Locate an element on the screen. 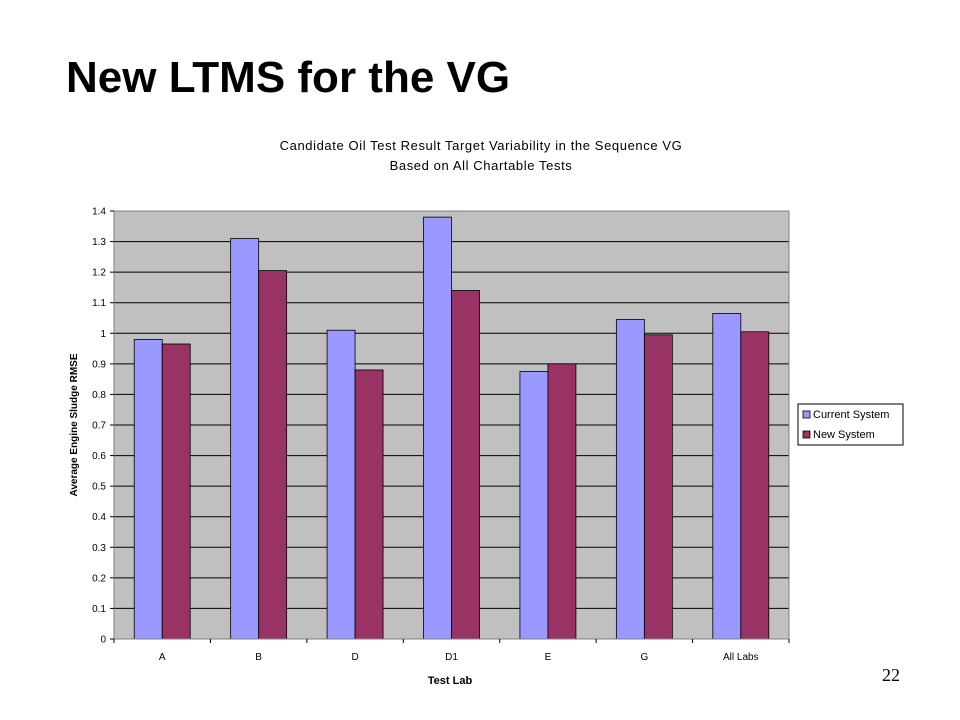  bar-current-system-a is located at coordinates (148, 489).